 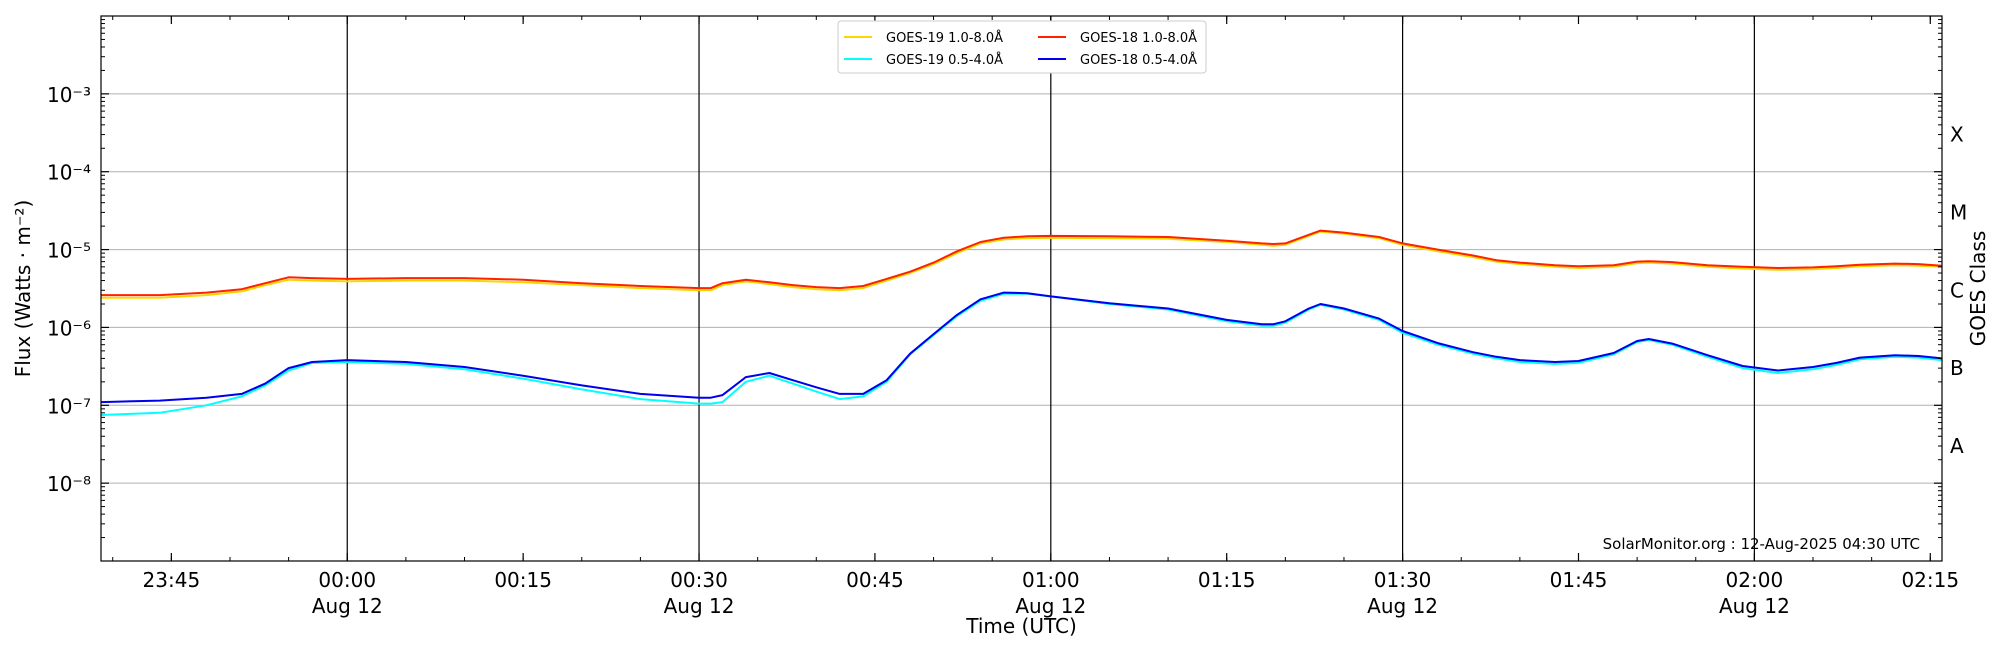 I want to click on y-tick-label: 10⁻⁸, so click(x=69, y=484).